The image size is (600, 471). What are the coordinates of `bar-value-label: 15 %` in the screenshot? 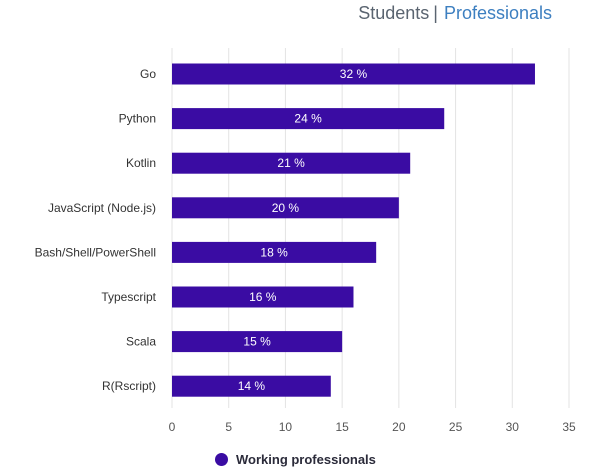 It's located at (257, 342).